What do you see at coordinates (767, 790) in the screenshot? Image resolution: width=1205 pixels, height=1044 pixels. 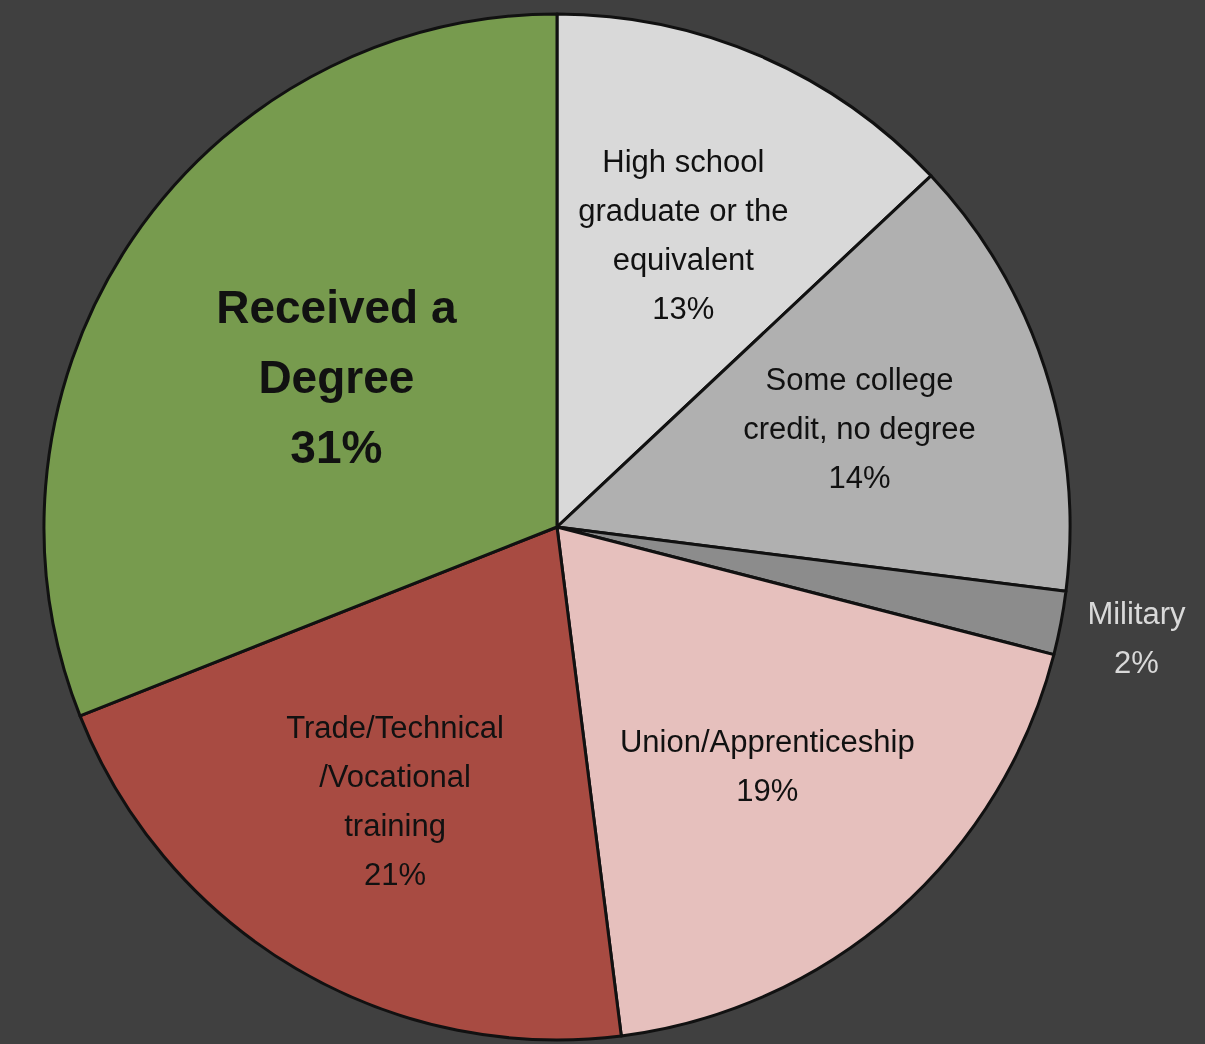 I see `data-label: 19%` at bounding box center [767, 790].